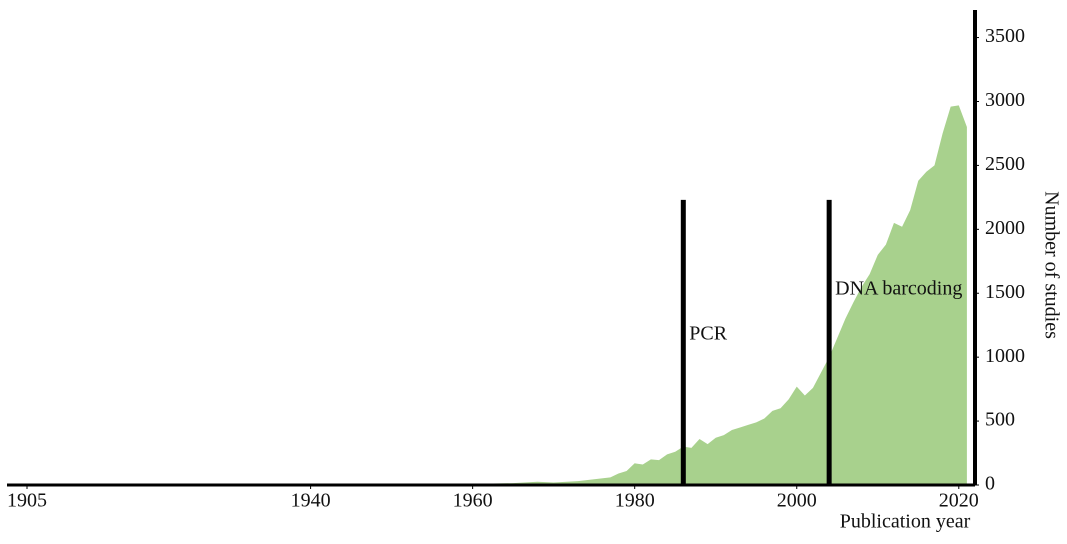 The image size is (1067, 544). Describe the element at coordinates (1005, 100) in the screenshot. I see `y-tick-label: 3000` at that location.